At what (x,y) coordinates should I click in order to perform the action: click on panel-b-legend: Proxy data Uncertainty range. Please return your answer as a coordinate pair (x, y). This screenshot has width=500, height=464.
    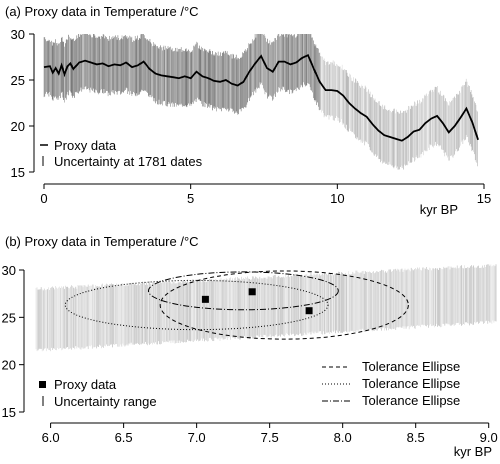
    Looking at the image, I should click on (98, 393).